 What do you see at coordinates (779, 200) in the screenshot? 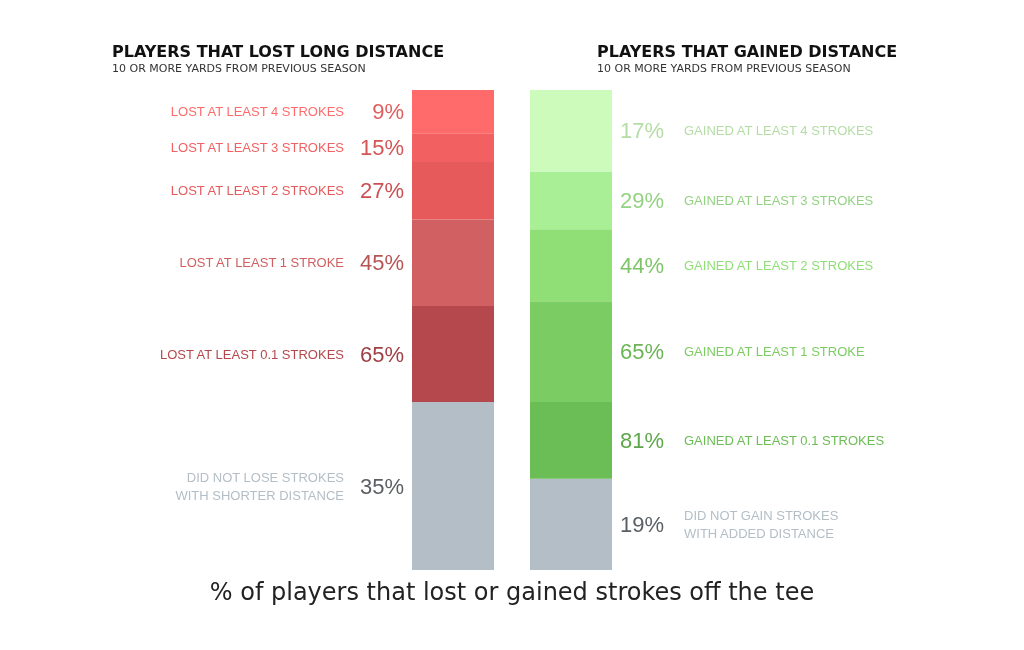
I see `text: GAINED AT LEAST 3 STROKES` at bounding box center [779, 200].